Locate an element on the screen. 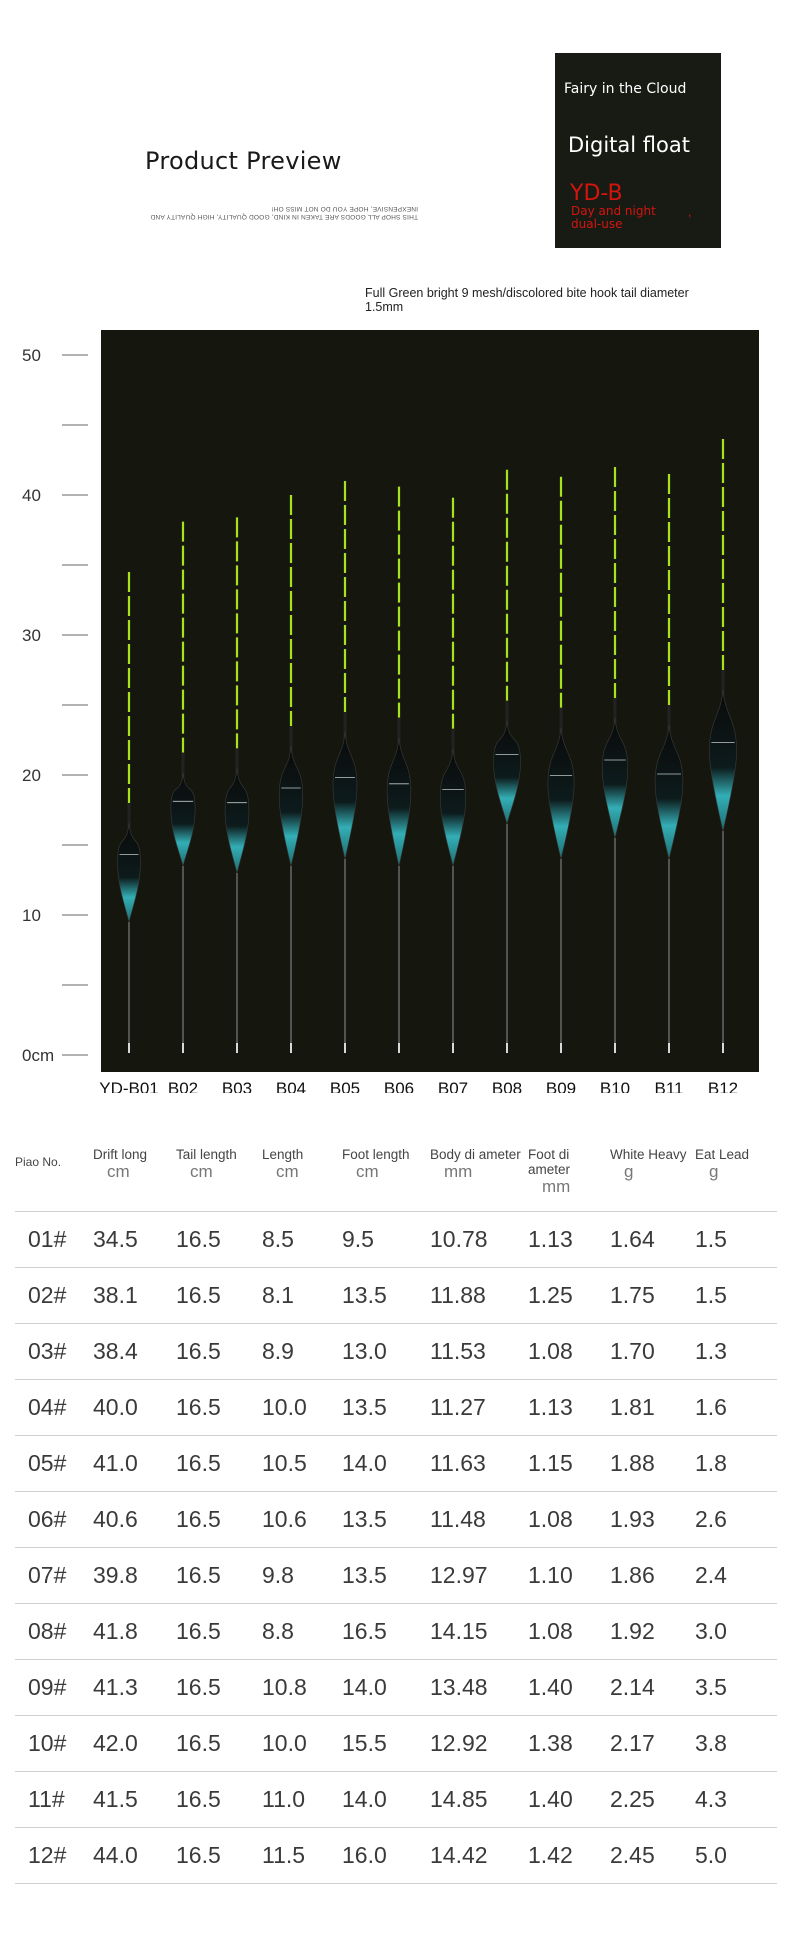  table-cell: 39.8 is located at coordinates (134, 1575).